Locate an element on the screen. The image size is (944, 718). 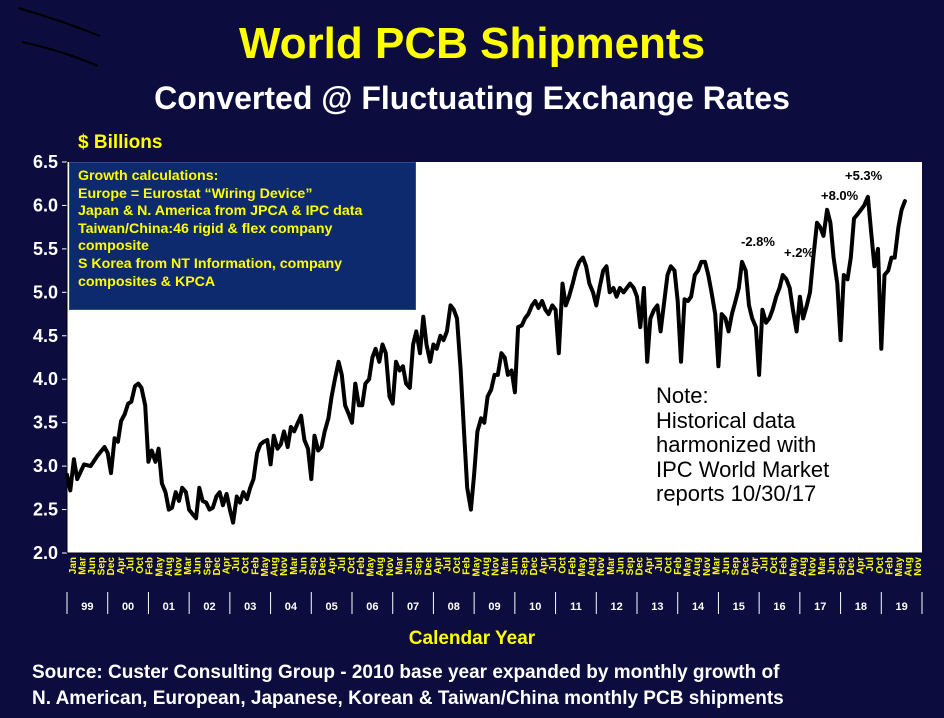
note-line: Historical data is located at coordinates (726, 420).